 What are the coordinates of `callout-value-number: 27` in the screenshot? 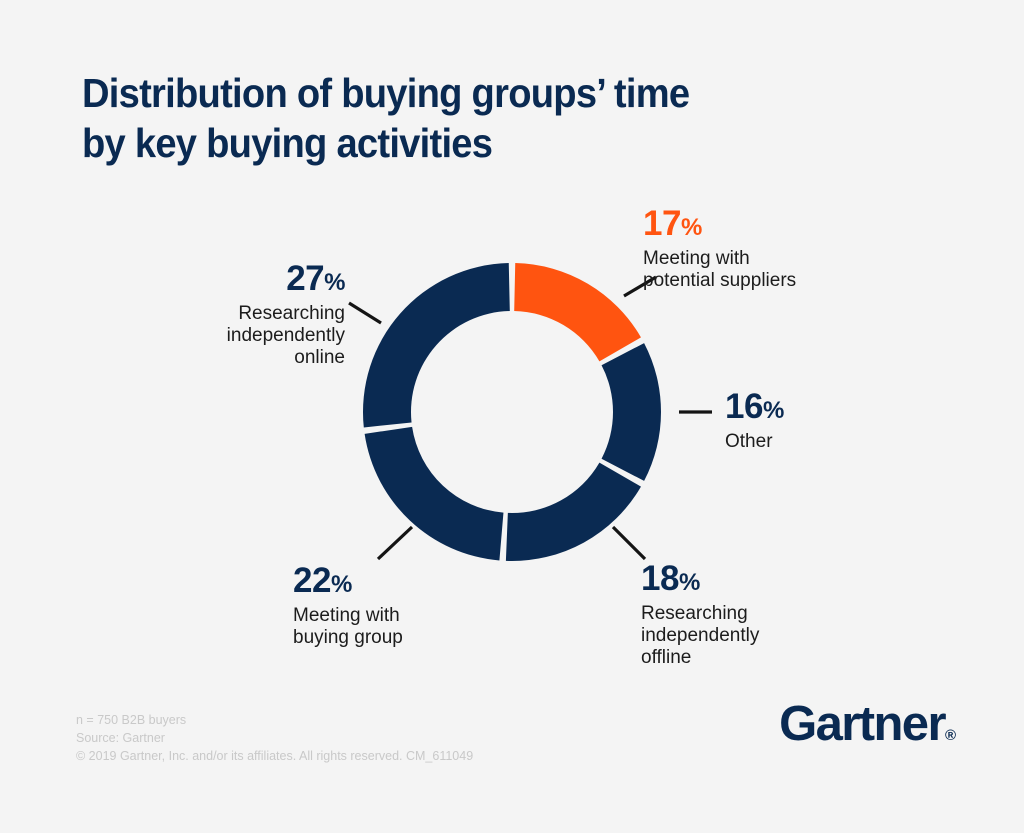 It's located at (305, 278).